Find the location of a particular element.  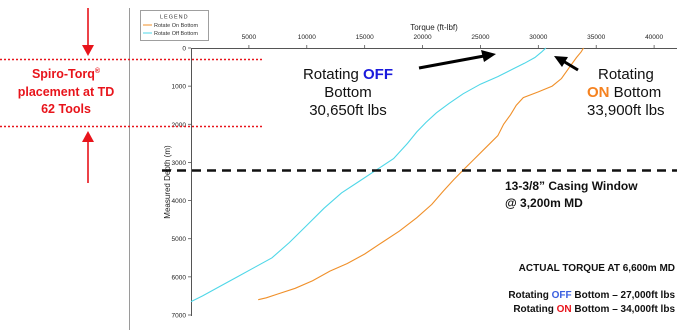

rotating-off-annotation: Rotating OFF Bottom 30,650ft lbs is located at coordinates (399, 84).